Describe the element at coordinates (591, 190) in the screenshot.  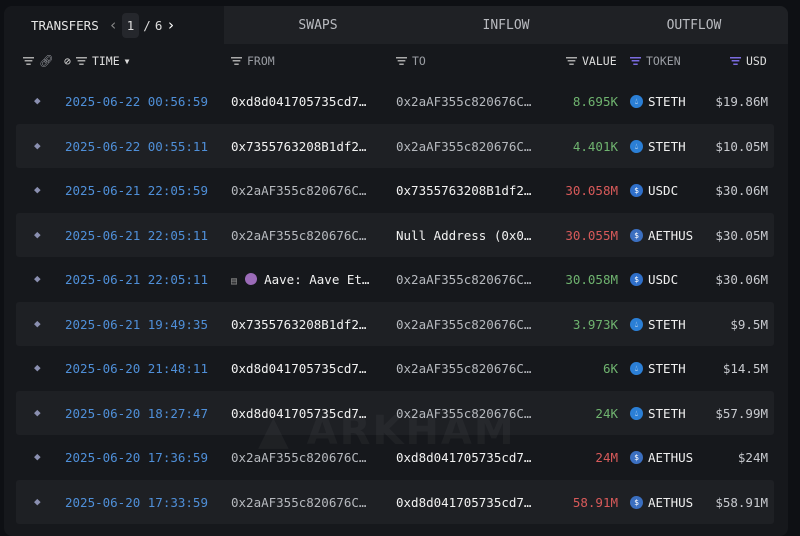
I see `value: 30.058M` at that location.